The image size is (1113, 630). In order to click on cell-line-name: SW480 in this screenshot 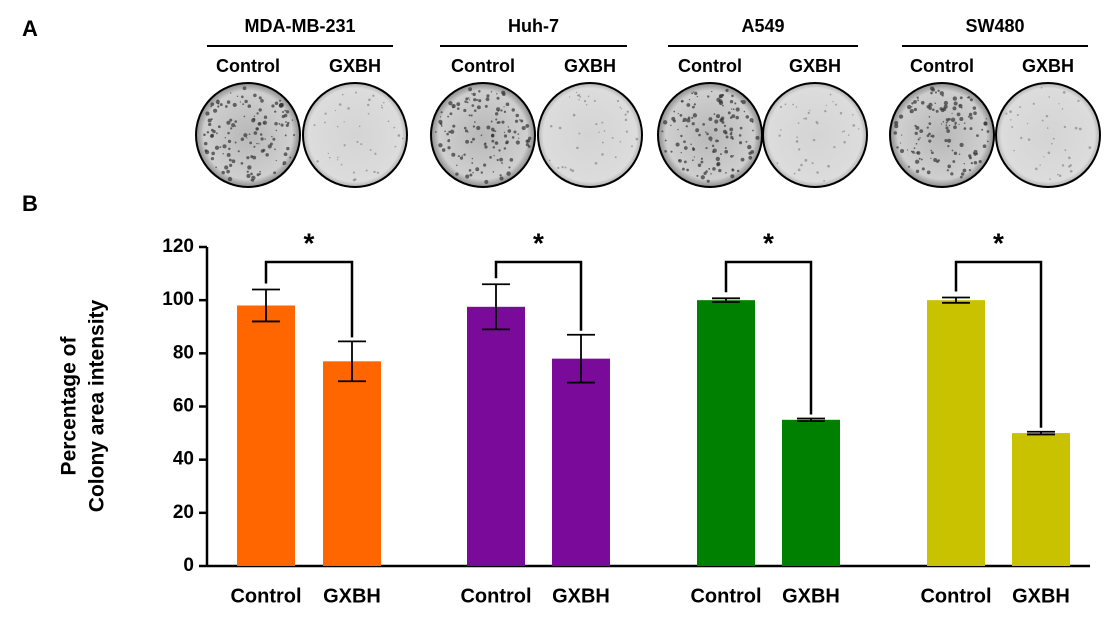, I will do `click(994, 26)`.